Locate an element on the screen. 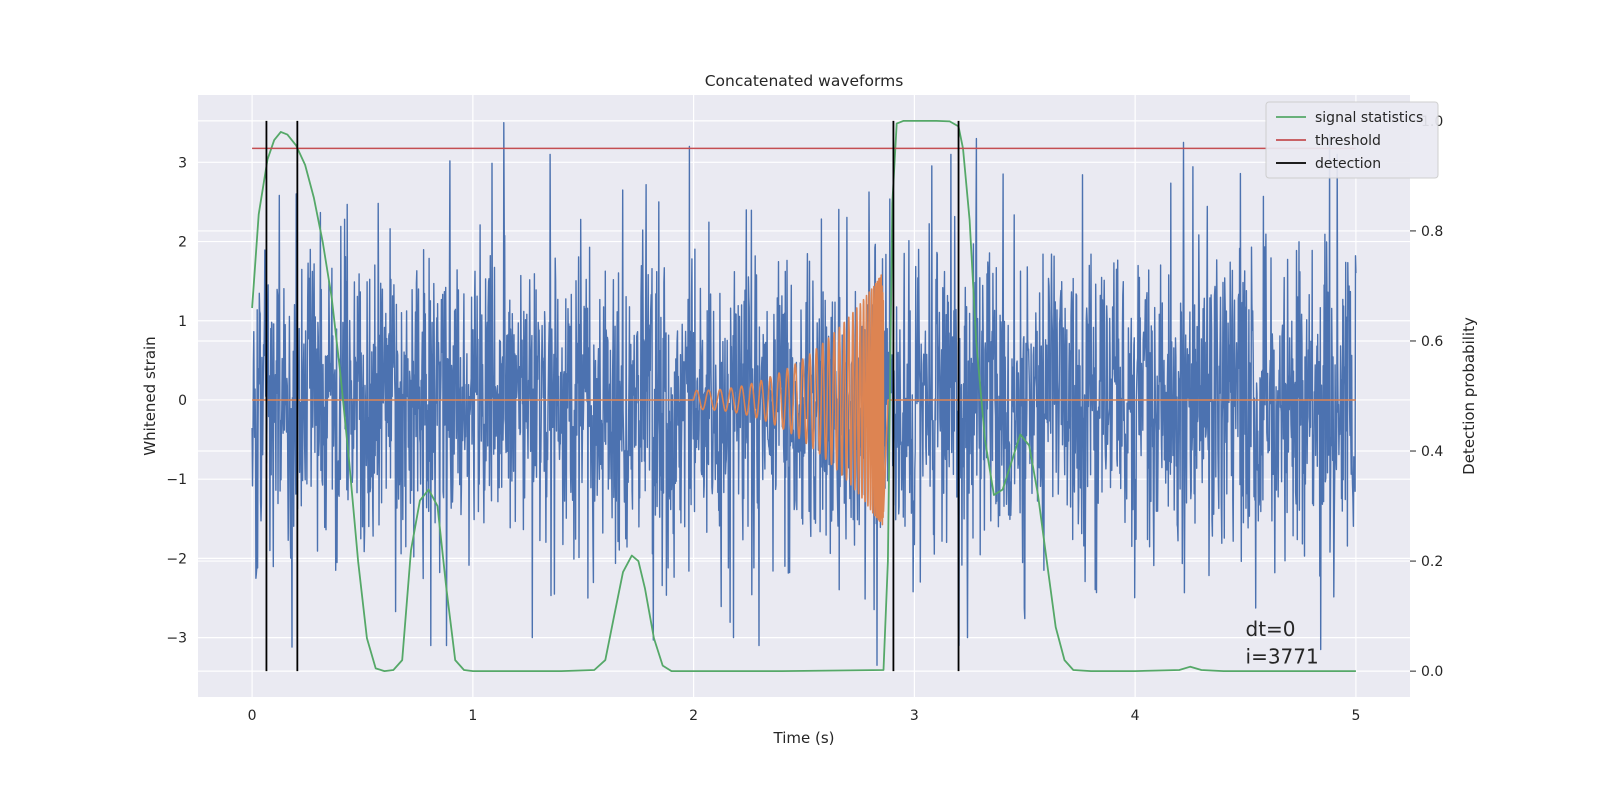 Image resolution: width=1600 pixels, height=800 pixels. y-tick-label: 3 is located at coordinates (182, 163).